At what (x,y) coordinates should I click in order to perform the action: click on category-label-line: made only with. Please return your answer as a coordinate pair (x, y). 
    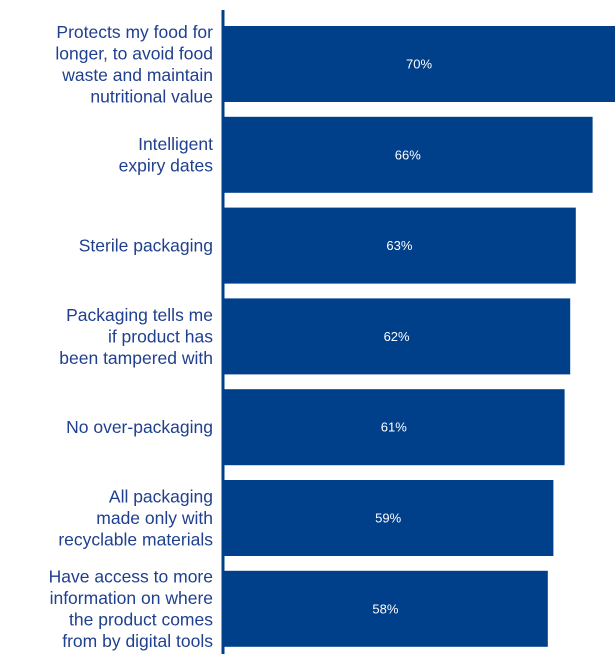
    Looking at the image, I should click on (154, 518).